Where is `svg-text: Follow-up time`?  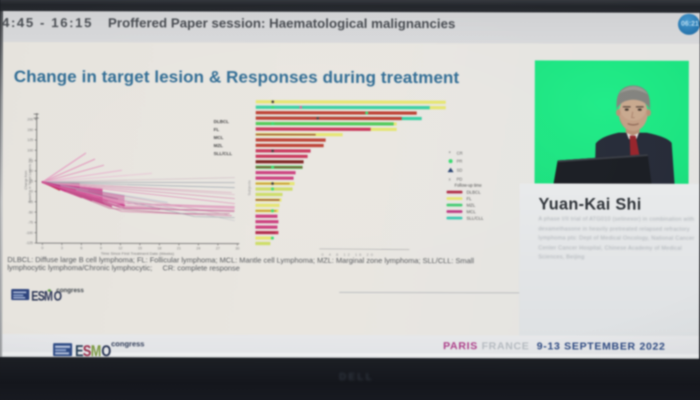
svg-text: Follow-up time is located at coordinates (469, 185).